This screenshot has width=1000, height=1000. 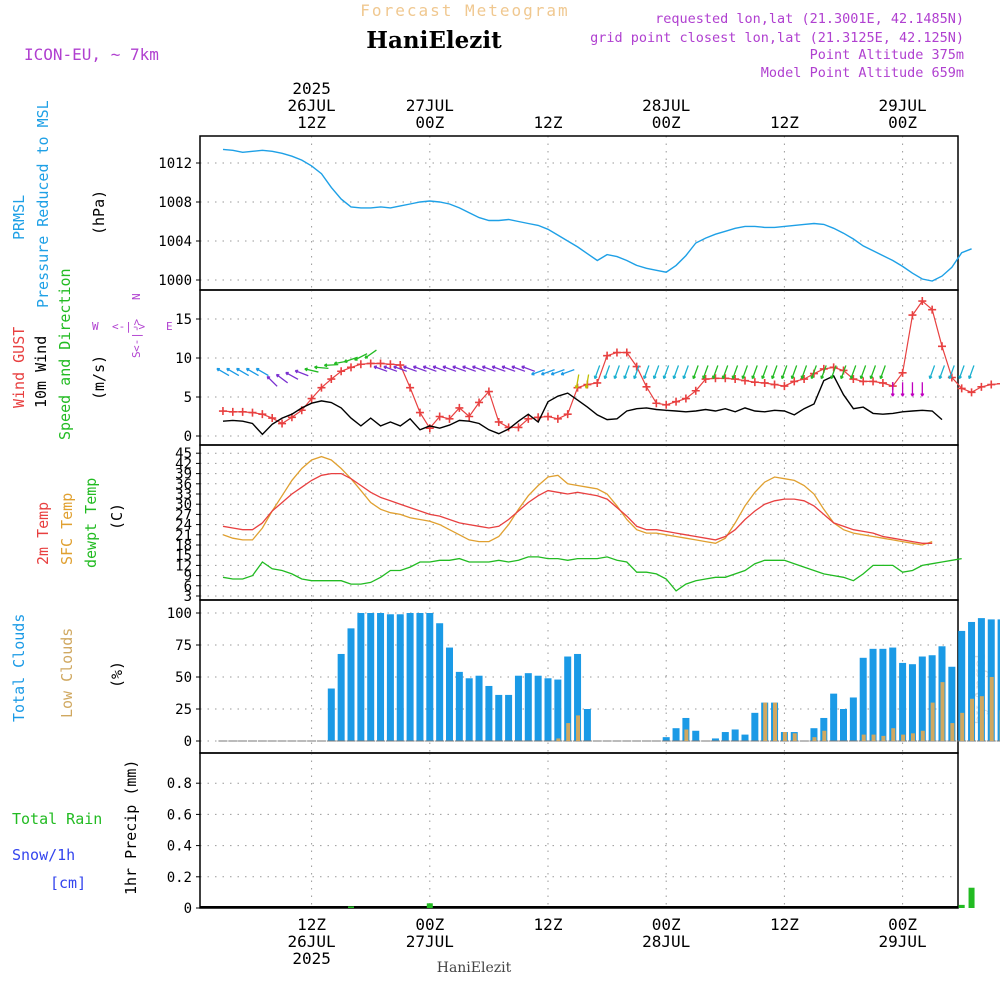 I want to click on y-tick-label: 9, so click(x=188, y=577).